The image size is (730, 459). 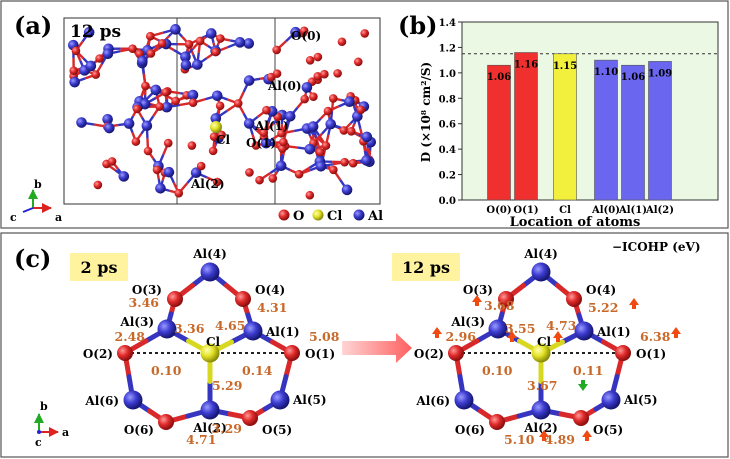 I want to click on icohp-value-cl-o1: 0.11, so click(x=588, y=370).